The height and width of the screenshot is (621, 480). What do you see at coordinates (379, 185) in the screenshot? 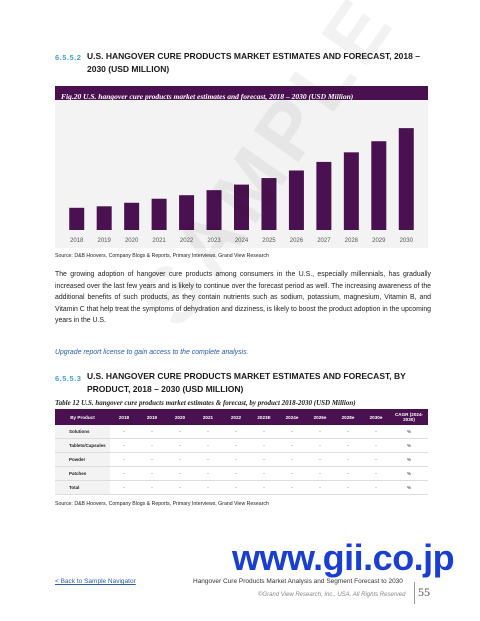
I see `bar-2029` at bounding box center [379, 185].